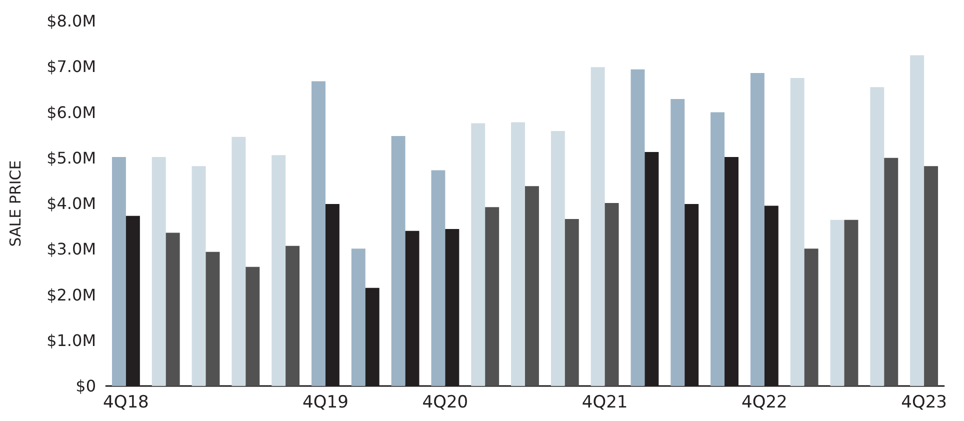 Image resolution: width=964 pixels, height=421 pixels. I want to click on x-tick-label: 4Q23, so click(924, 402).